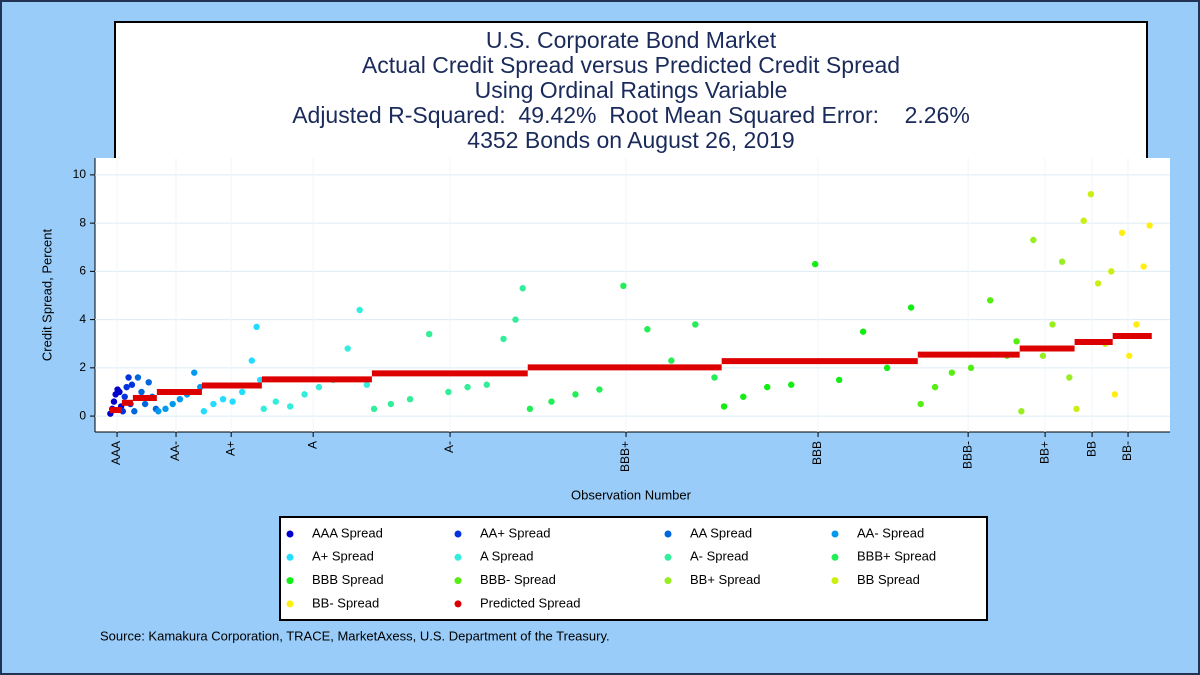 The width and height of the screenshot is (1200, 675). I want to click on legend-label: A Spread, so click(507, 556).